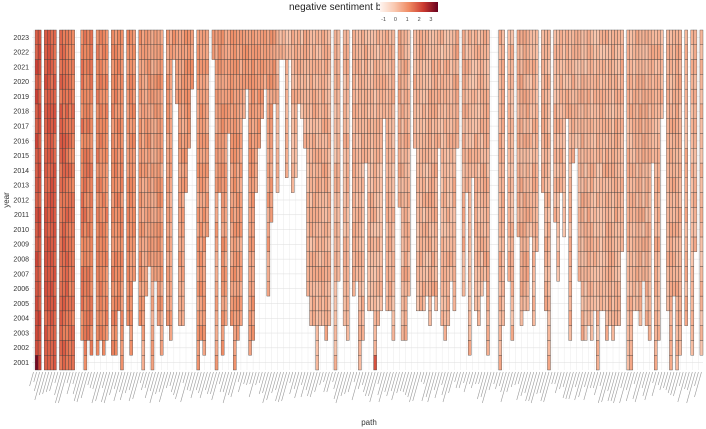 This screenshot has height=429, width=706. What do you see at coordinates (21, 186) in the screenshot?
I see `y-tick-label: 2013` at bounding box center [21, 186].